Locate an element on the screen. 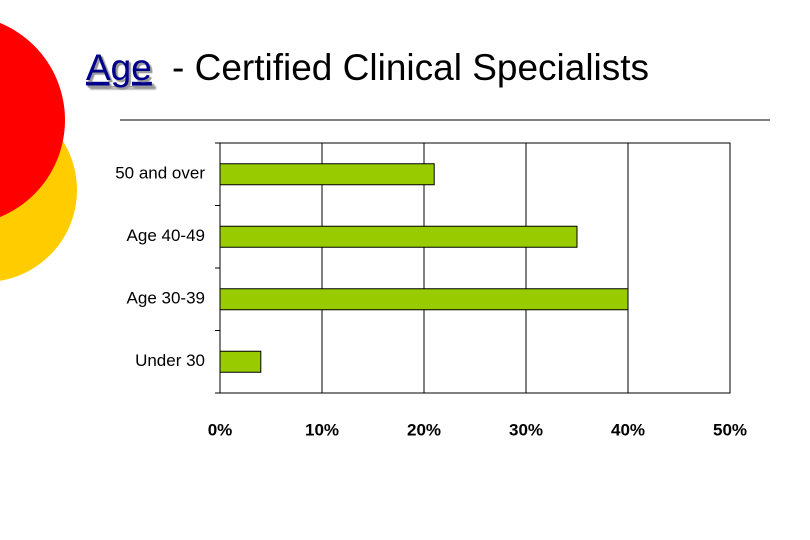  x-tick-label: 20% is located at coordinates (424, 429).